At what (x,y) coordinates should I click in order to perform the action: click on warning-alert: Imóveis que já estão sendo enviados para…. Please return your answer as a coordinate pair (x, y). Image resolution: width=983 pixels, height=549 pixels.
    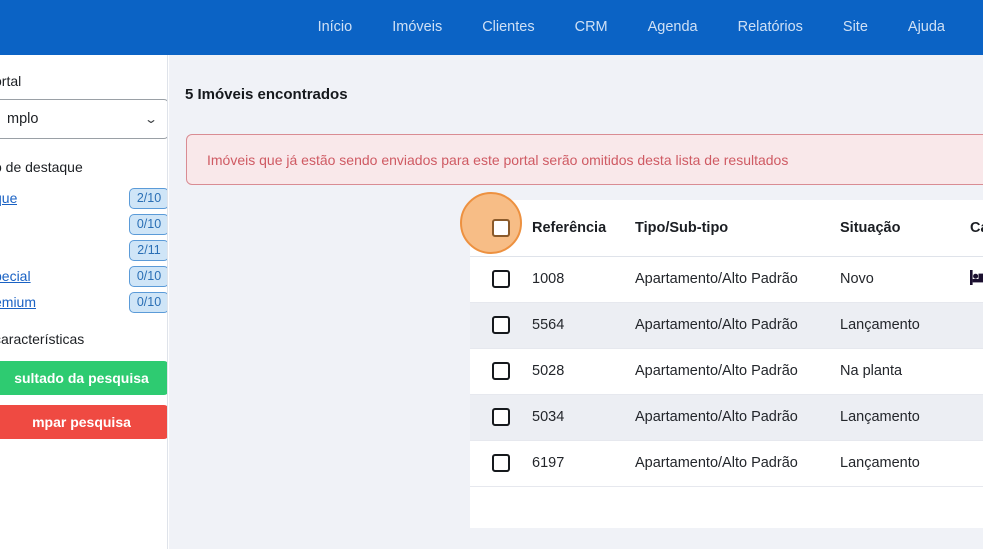
    Looking at the image, I should click on (584, 159).